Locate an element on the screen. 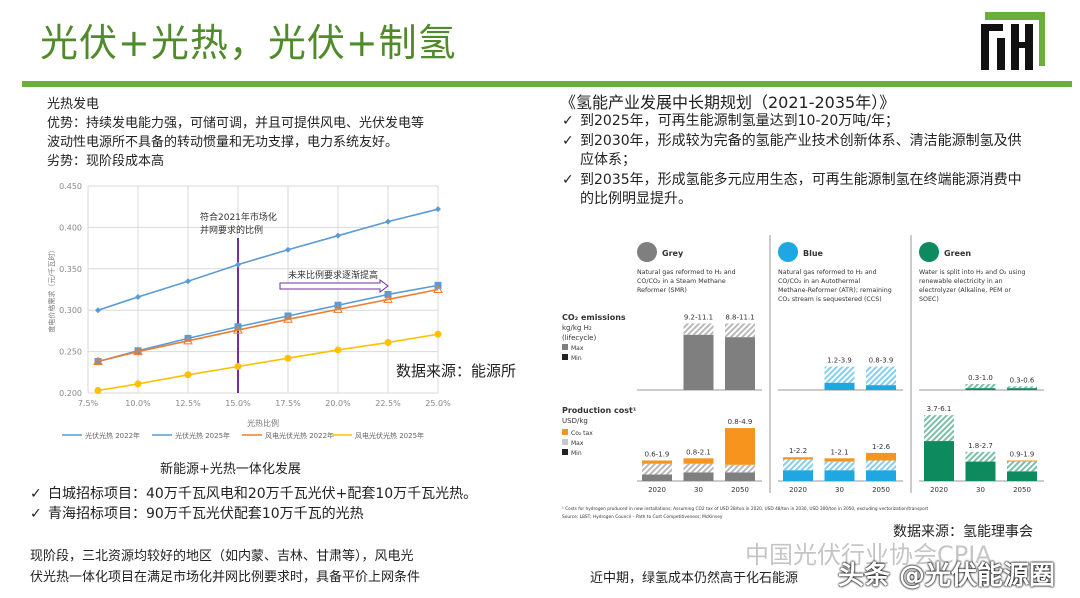 Image resolution: width=1080 pixels, height=598 pixels. x-tick-label: 10.0% is located at coordinates (138, 403).